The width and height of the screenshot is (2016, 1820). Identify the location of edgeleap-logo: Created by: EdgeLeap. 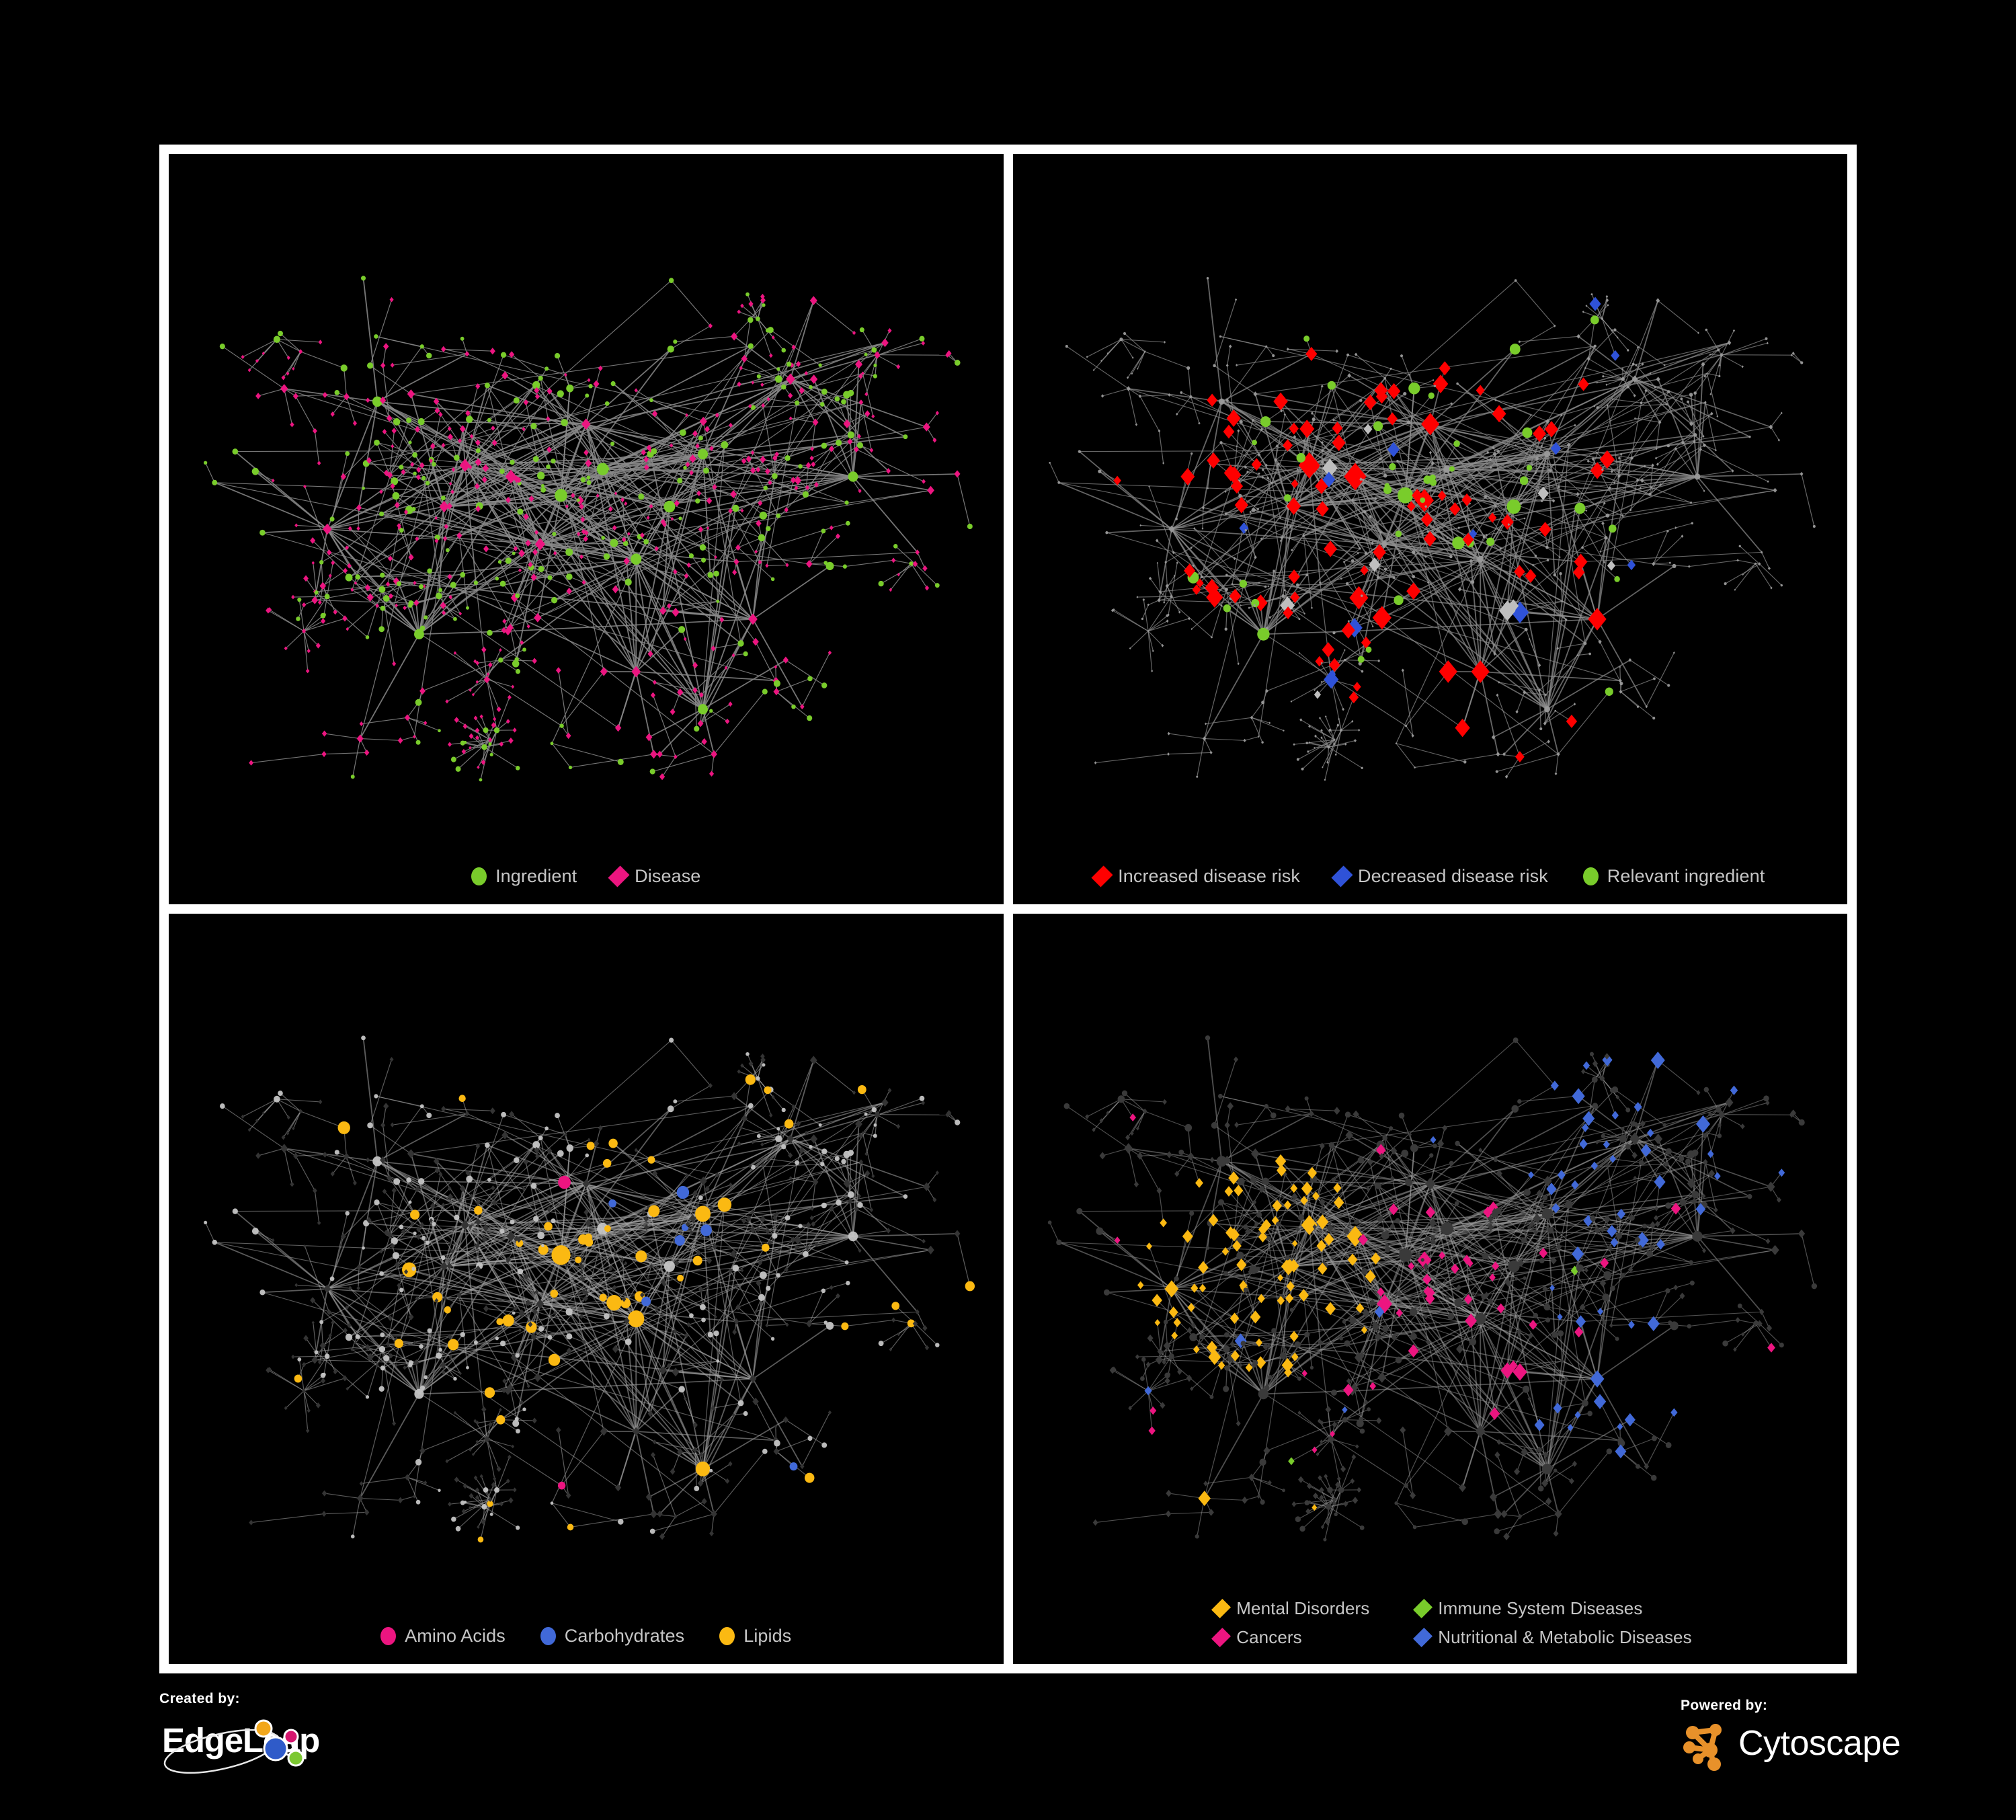
(293, 1741).